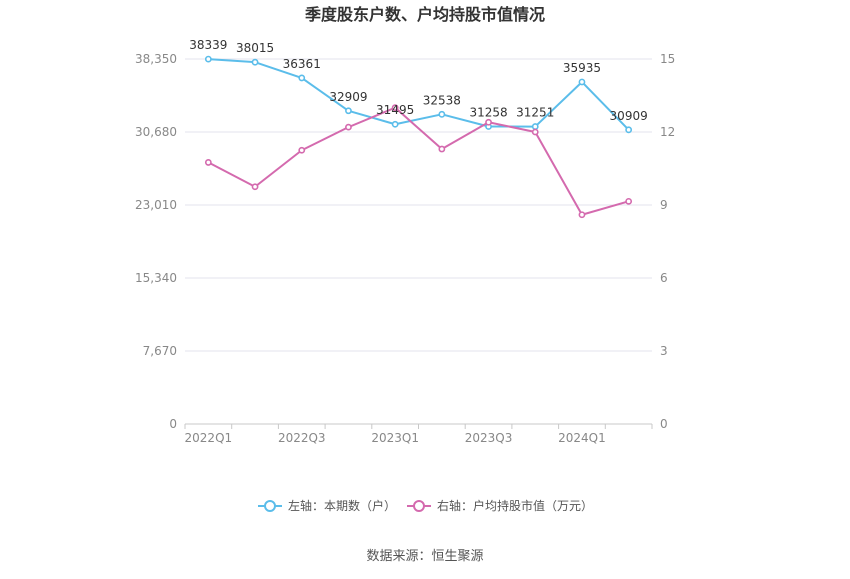 The width and height of the screenshot is (850, 579). Describe the element at coordinates (342, 505) in the screenshot. I see `legend-label: 左轴：本期数（户）` at that location.